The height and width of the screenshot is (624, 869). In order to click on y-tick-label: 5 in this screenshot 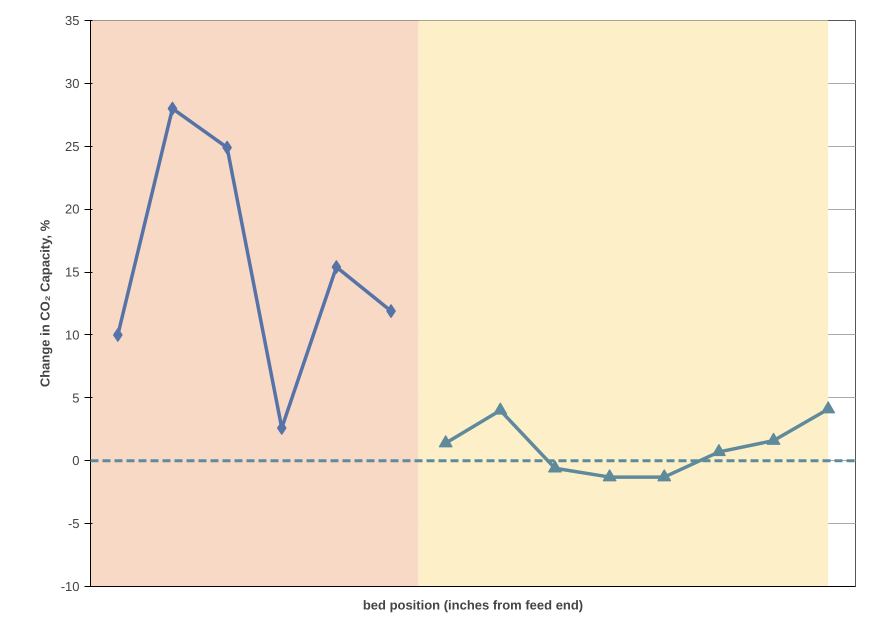, I will do `click(76, 398)`.